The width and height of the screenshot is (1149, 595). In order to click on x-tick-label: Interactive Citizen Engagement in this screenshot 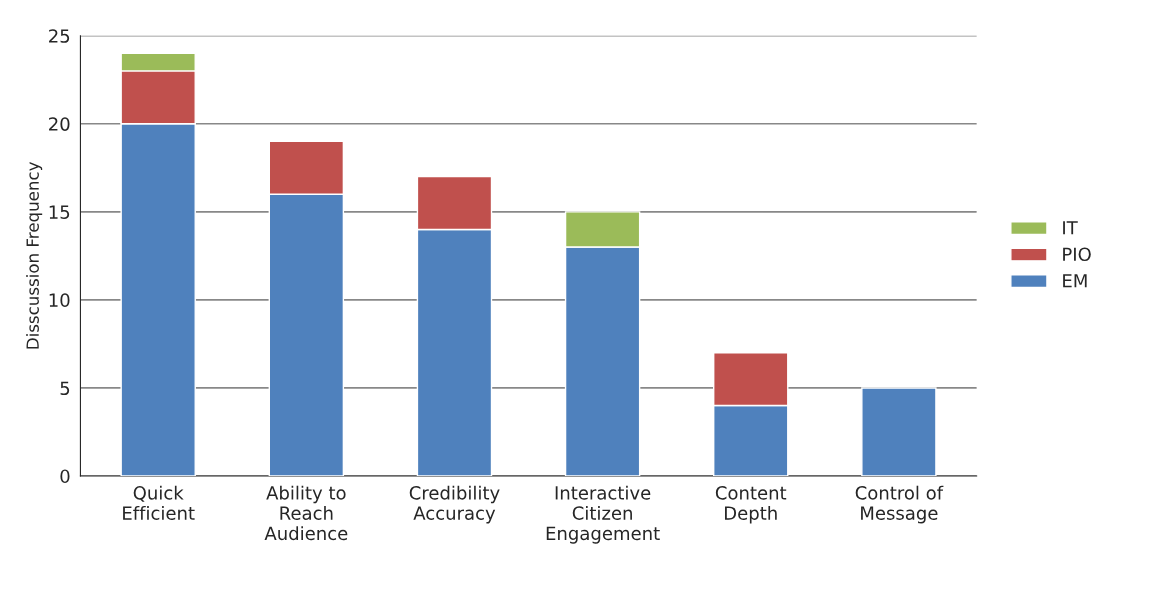, I will do `click(603, 514)`.